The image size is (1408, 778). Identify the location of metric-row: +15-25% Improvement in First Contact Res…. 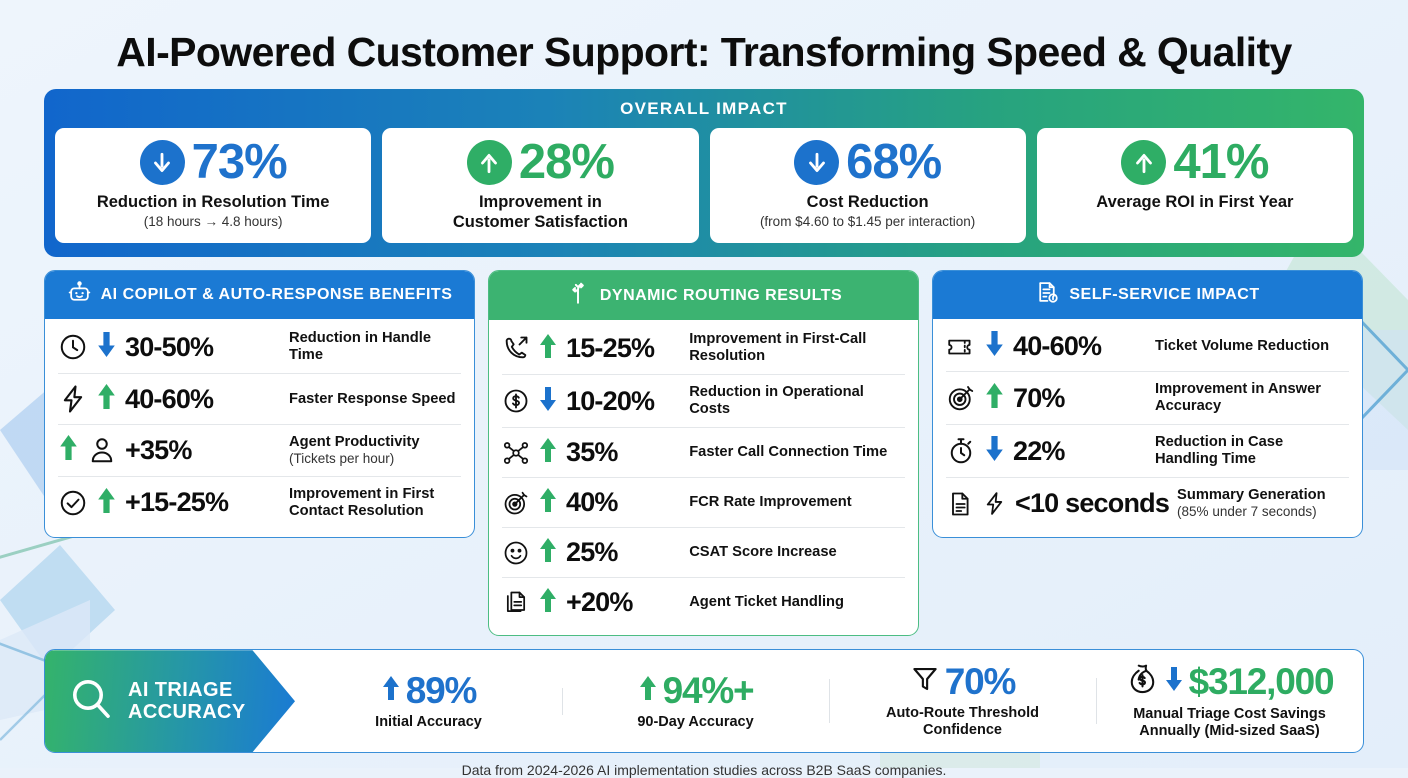
(259, 502).